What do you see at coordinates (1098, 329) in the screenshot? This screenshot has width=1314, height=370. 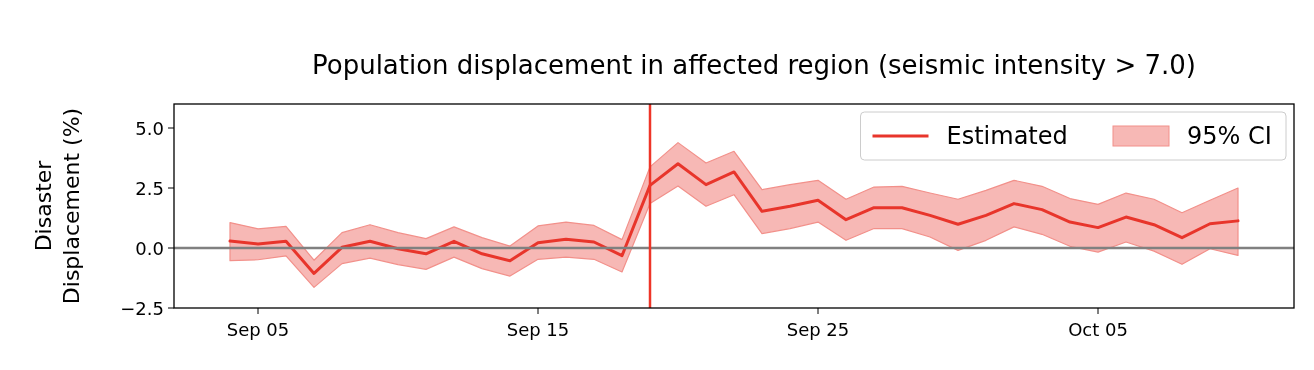 I see `x-tick-label: Oct 05` at bounding box center [1098, 329].